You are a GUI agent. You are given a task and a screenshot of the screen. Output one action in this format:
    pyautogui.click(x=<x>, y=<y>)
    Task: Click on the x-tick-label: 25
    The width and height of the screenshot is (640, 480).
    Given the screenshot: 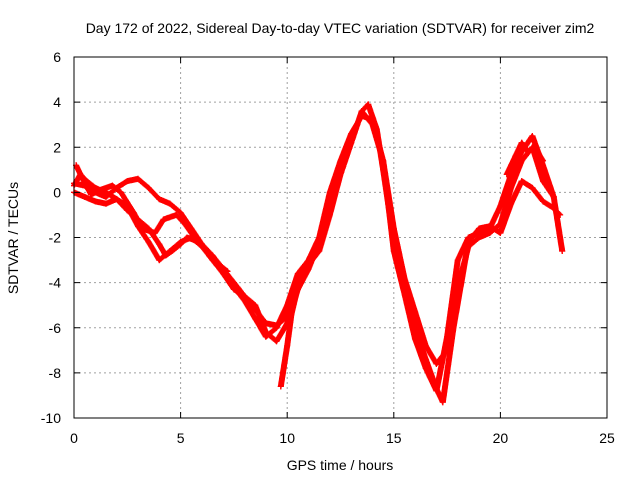 What is the action you would take?
    pyautogui.click(x=607, y=438)
    